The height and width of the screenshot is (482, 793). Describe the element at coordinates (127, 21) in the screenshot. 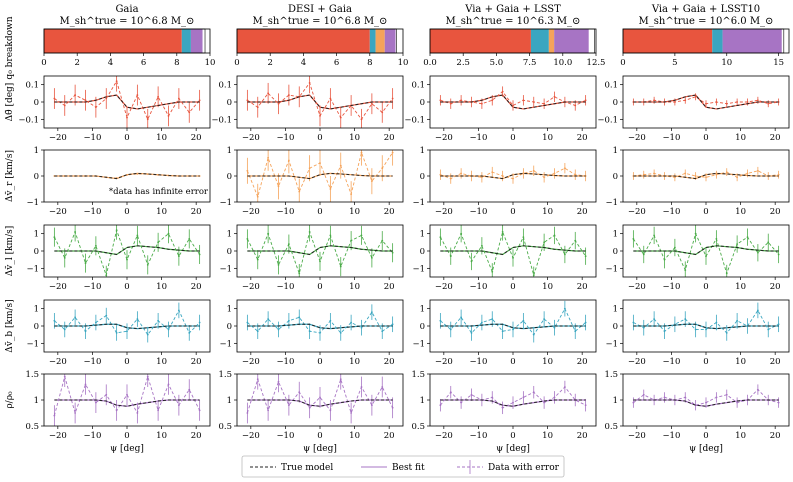

I see `column-mass-gaia: M_sh^true = 10^6.8 M_⊙` at that location.